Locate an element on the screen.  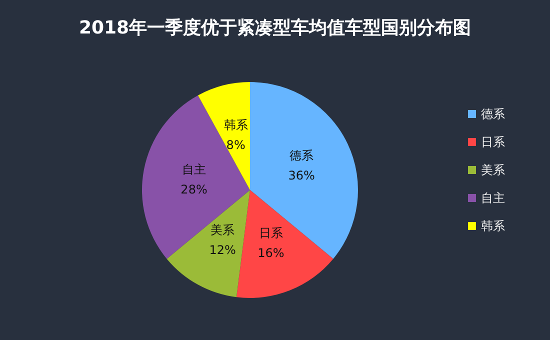
slice-label: 日系 is located at coordinates (270, 233).